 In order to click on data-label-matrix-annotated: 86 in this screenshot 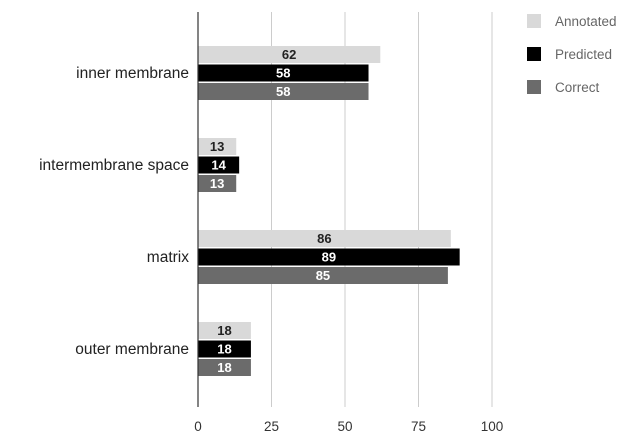, I will do `click(324, 238)`.